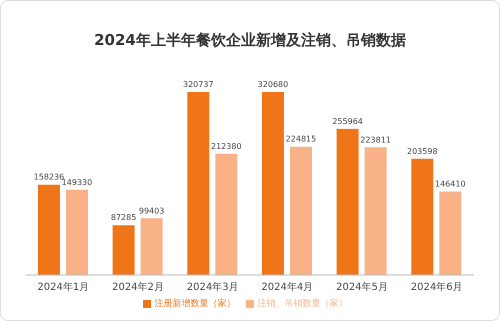 This screenshot has width=500, height=321. What do you see at coordinates (151, 211) in the screenshot?
I see `data-label: 99403` at bounding box center [151, 211].